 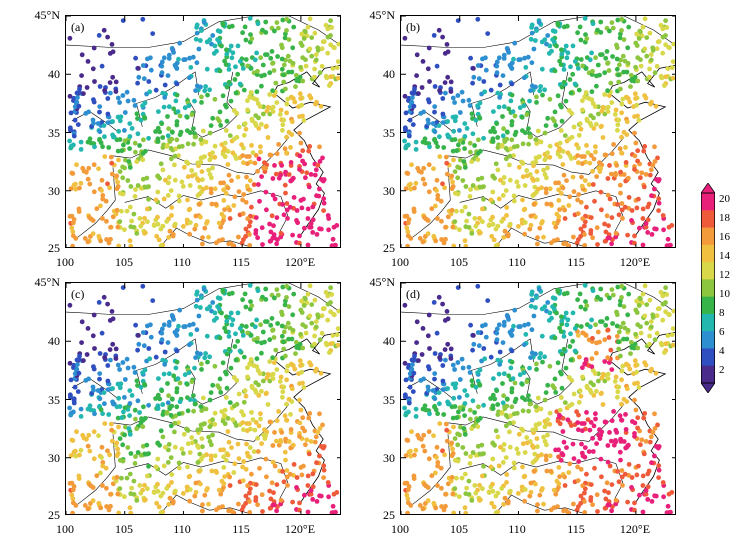 I want to click on lon-tick-label: 120°E, so click(x=300, y=529).